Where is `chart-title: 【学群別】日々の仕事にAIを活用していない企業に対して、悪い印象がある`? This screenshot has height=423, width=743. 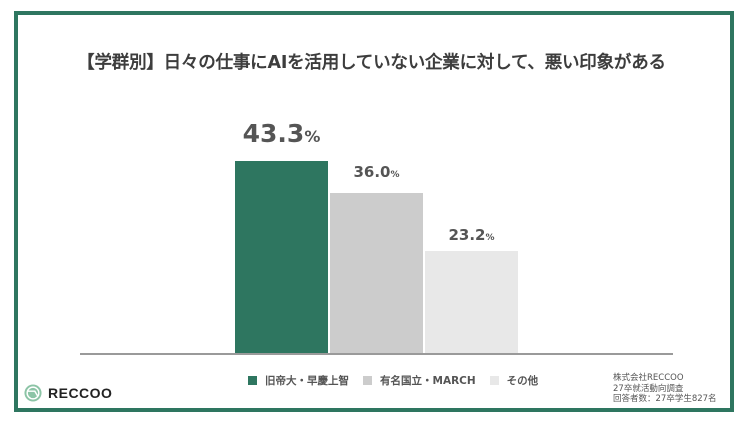
chart-title: 【学群別】日々の仕事にAIを活用していない企業に対して、悪い印象がある is located at coordinates (371, 63).